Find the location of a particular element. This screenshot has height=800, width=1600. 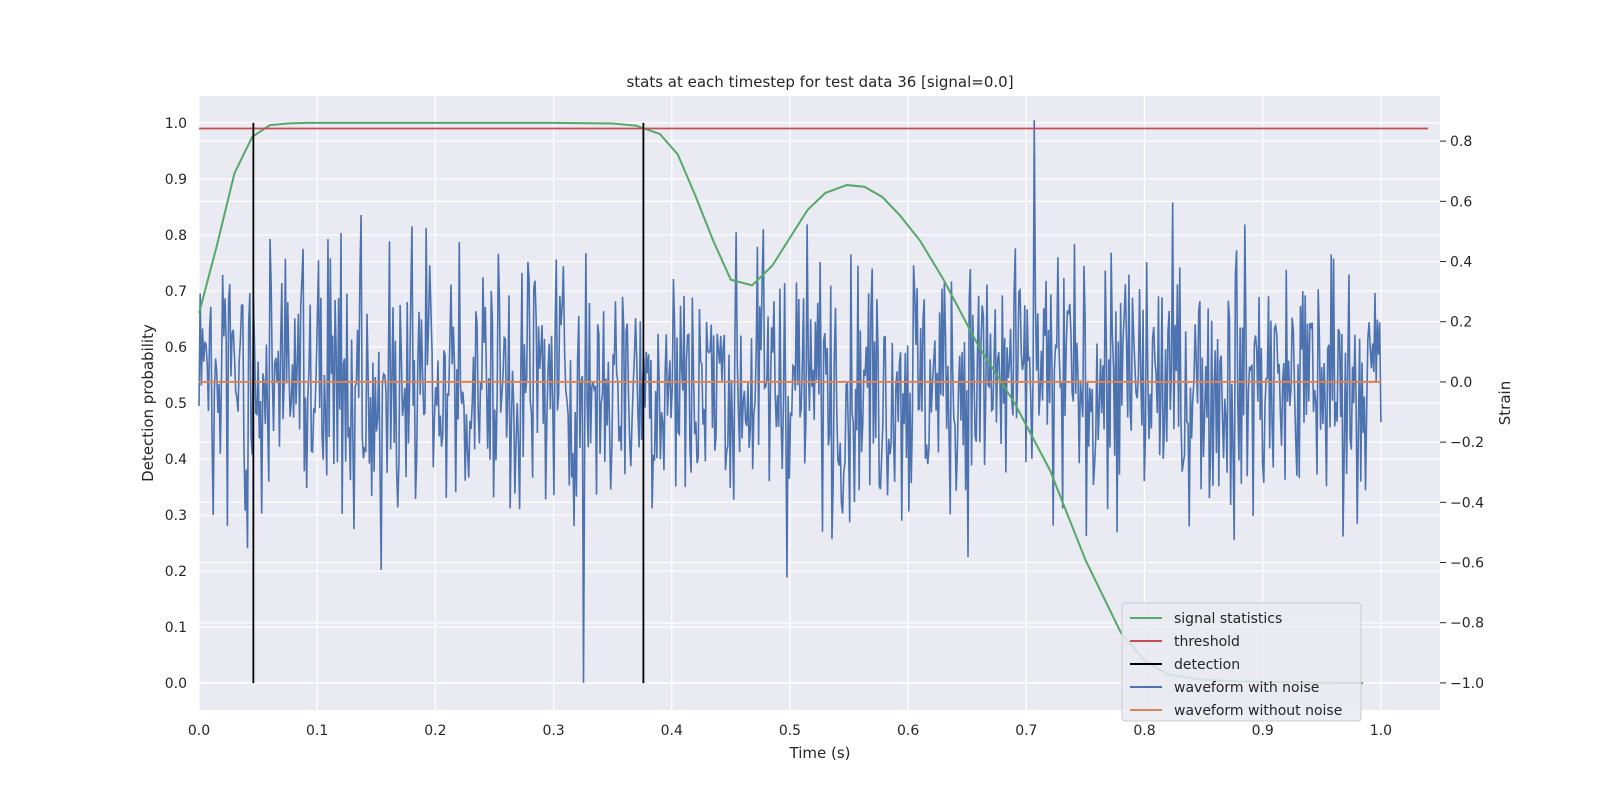

y-axis-label-right: Strain is located at coordinates (1505, 403).